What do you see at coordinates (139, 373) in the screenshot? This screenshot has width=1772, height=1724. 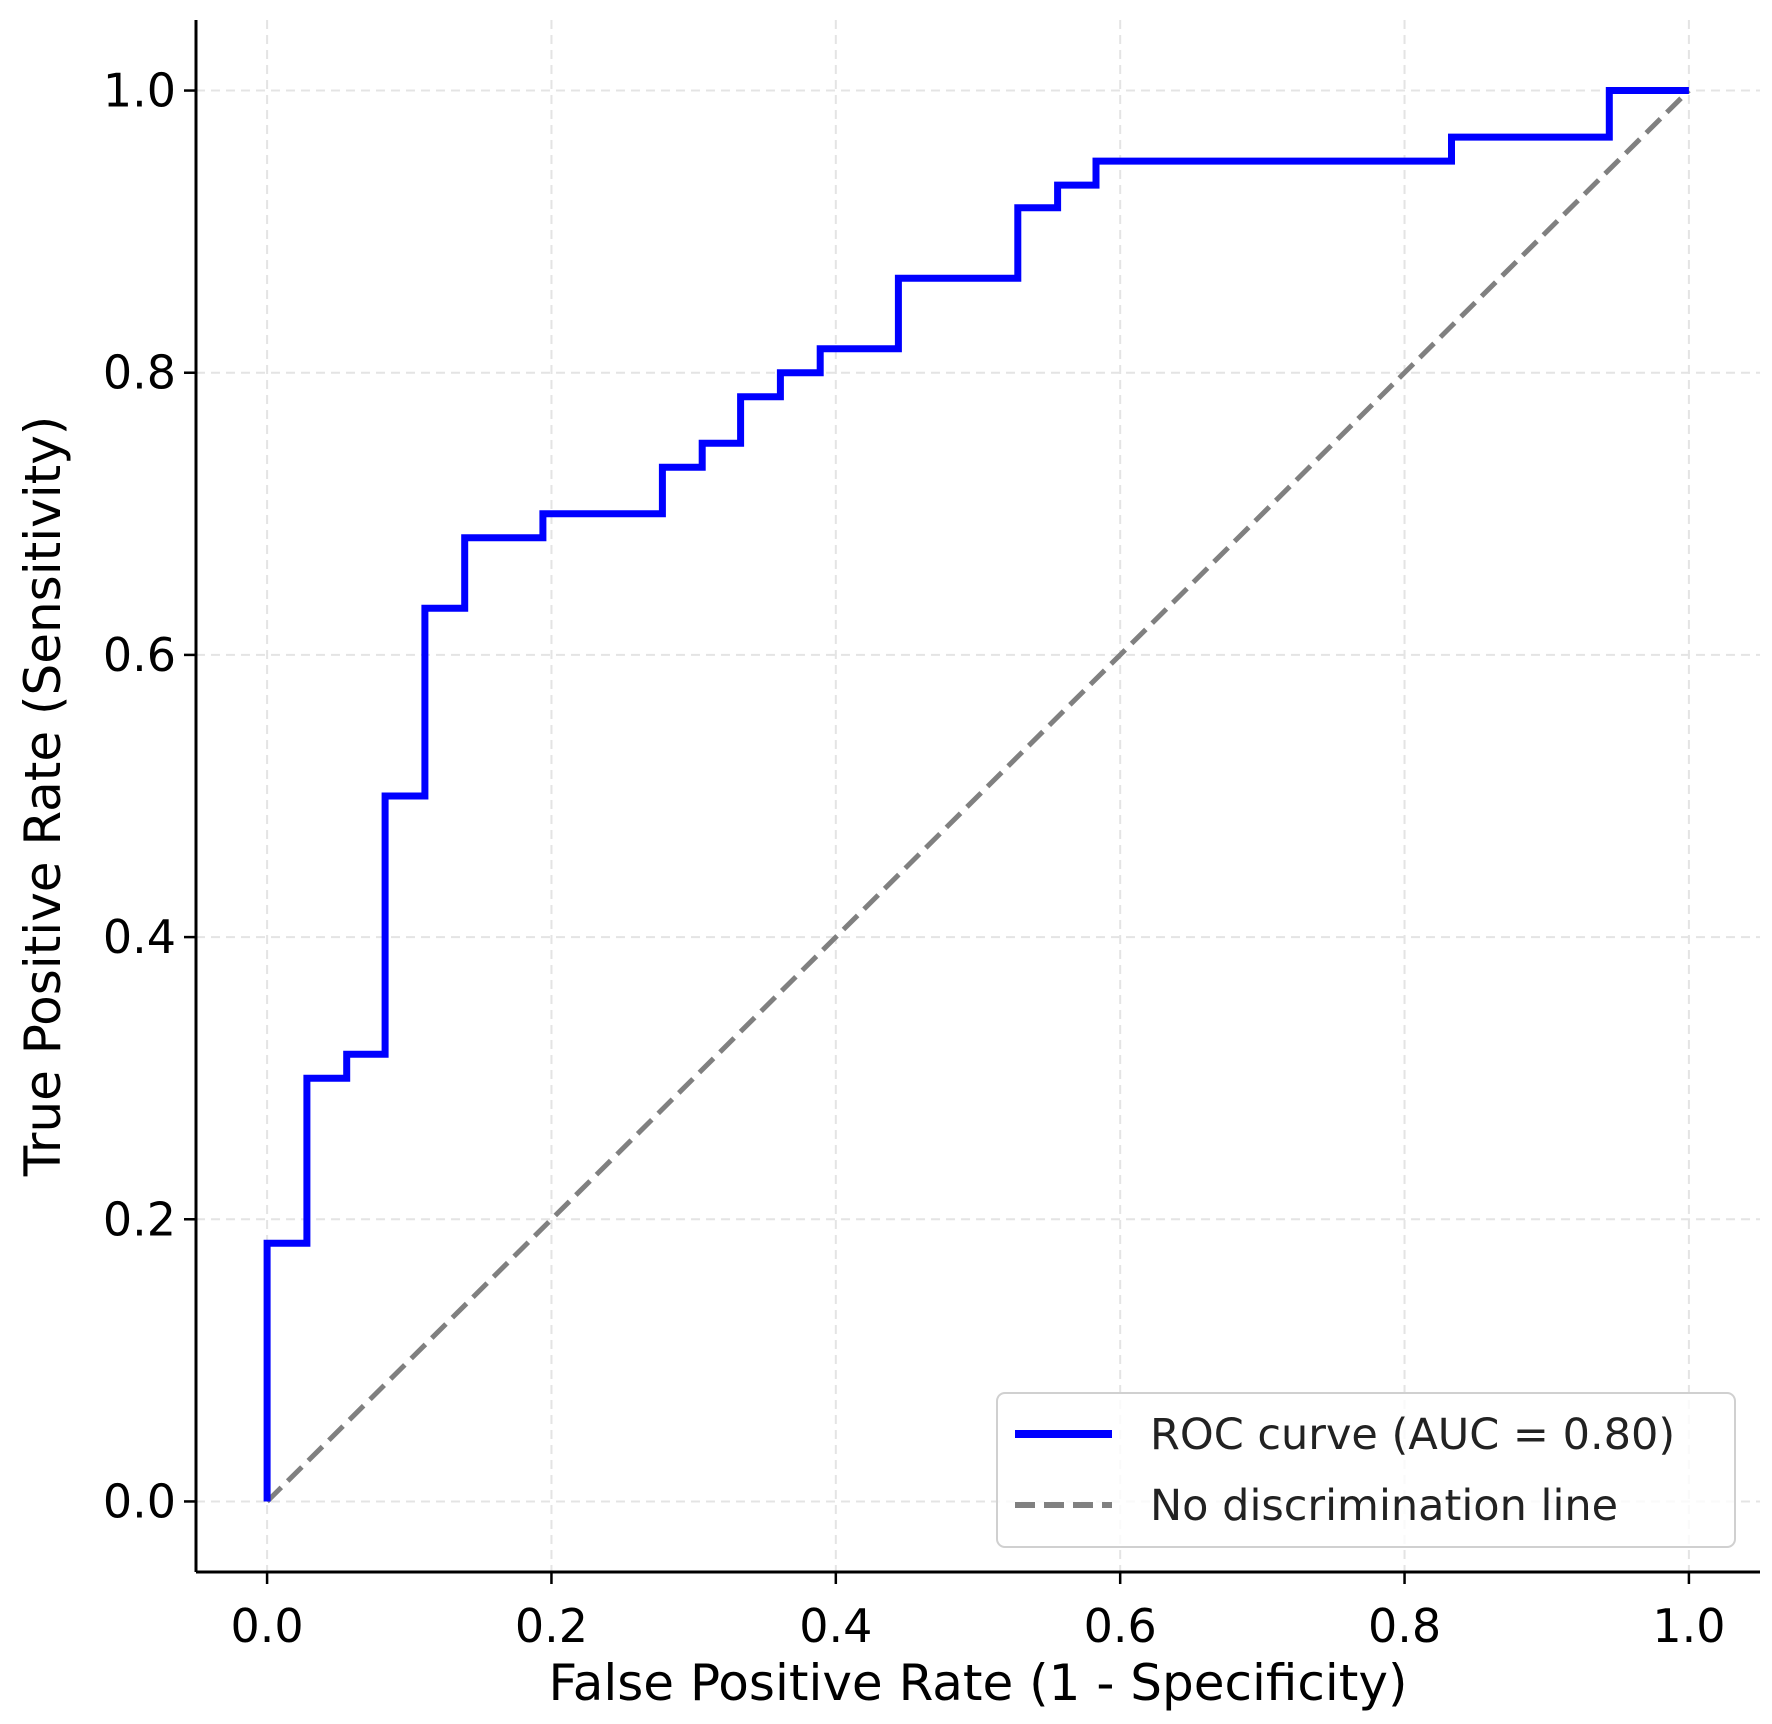 I see `y-tick-label: 0.8` at bounding box center [139, 373].